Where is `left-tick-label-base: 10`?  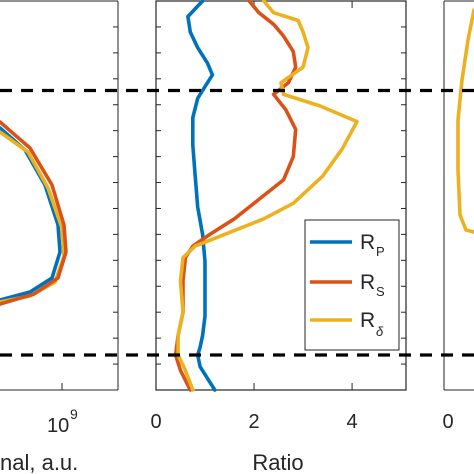
left-tick-label-base: 10 is located at coordinates (58, 426).